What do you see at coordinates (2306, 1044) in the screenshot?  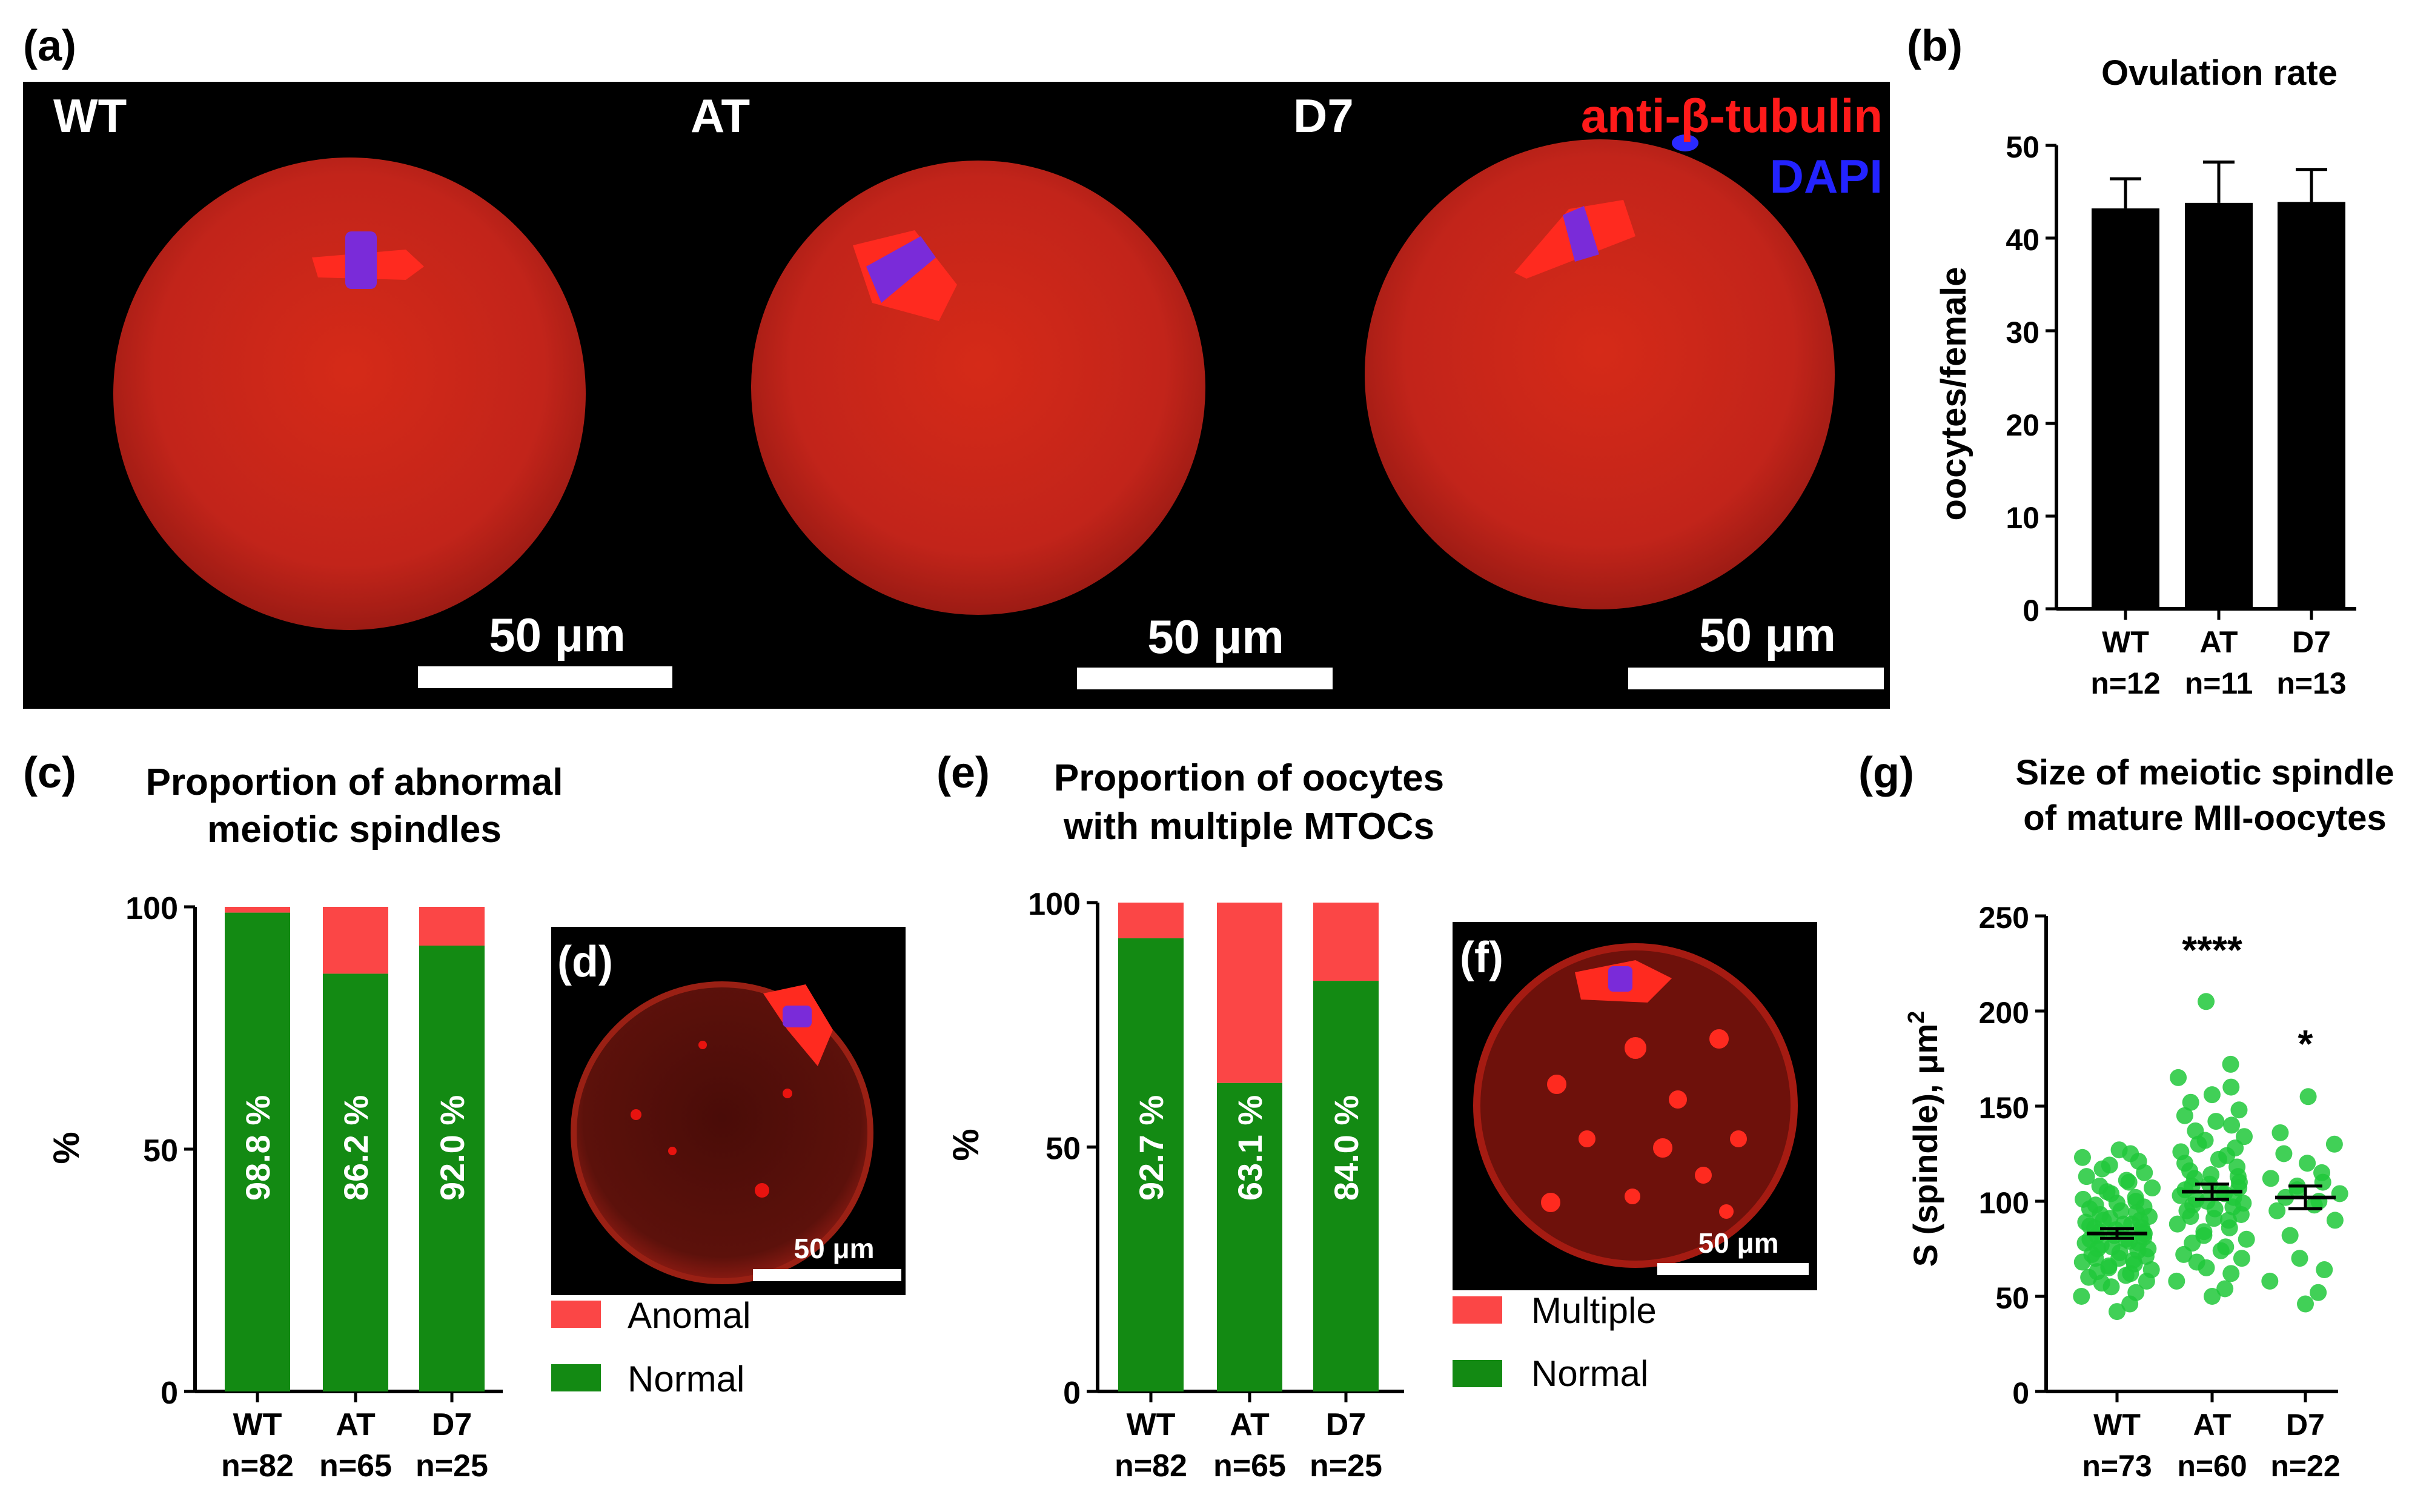 I see `chart-g-significance: *` at bounding box center [2306, 1044].